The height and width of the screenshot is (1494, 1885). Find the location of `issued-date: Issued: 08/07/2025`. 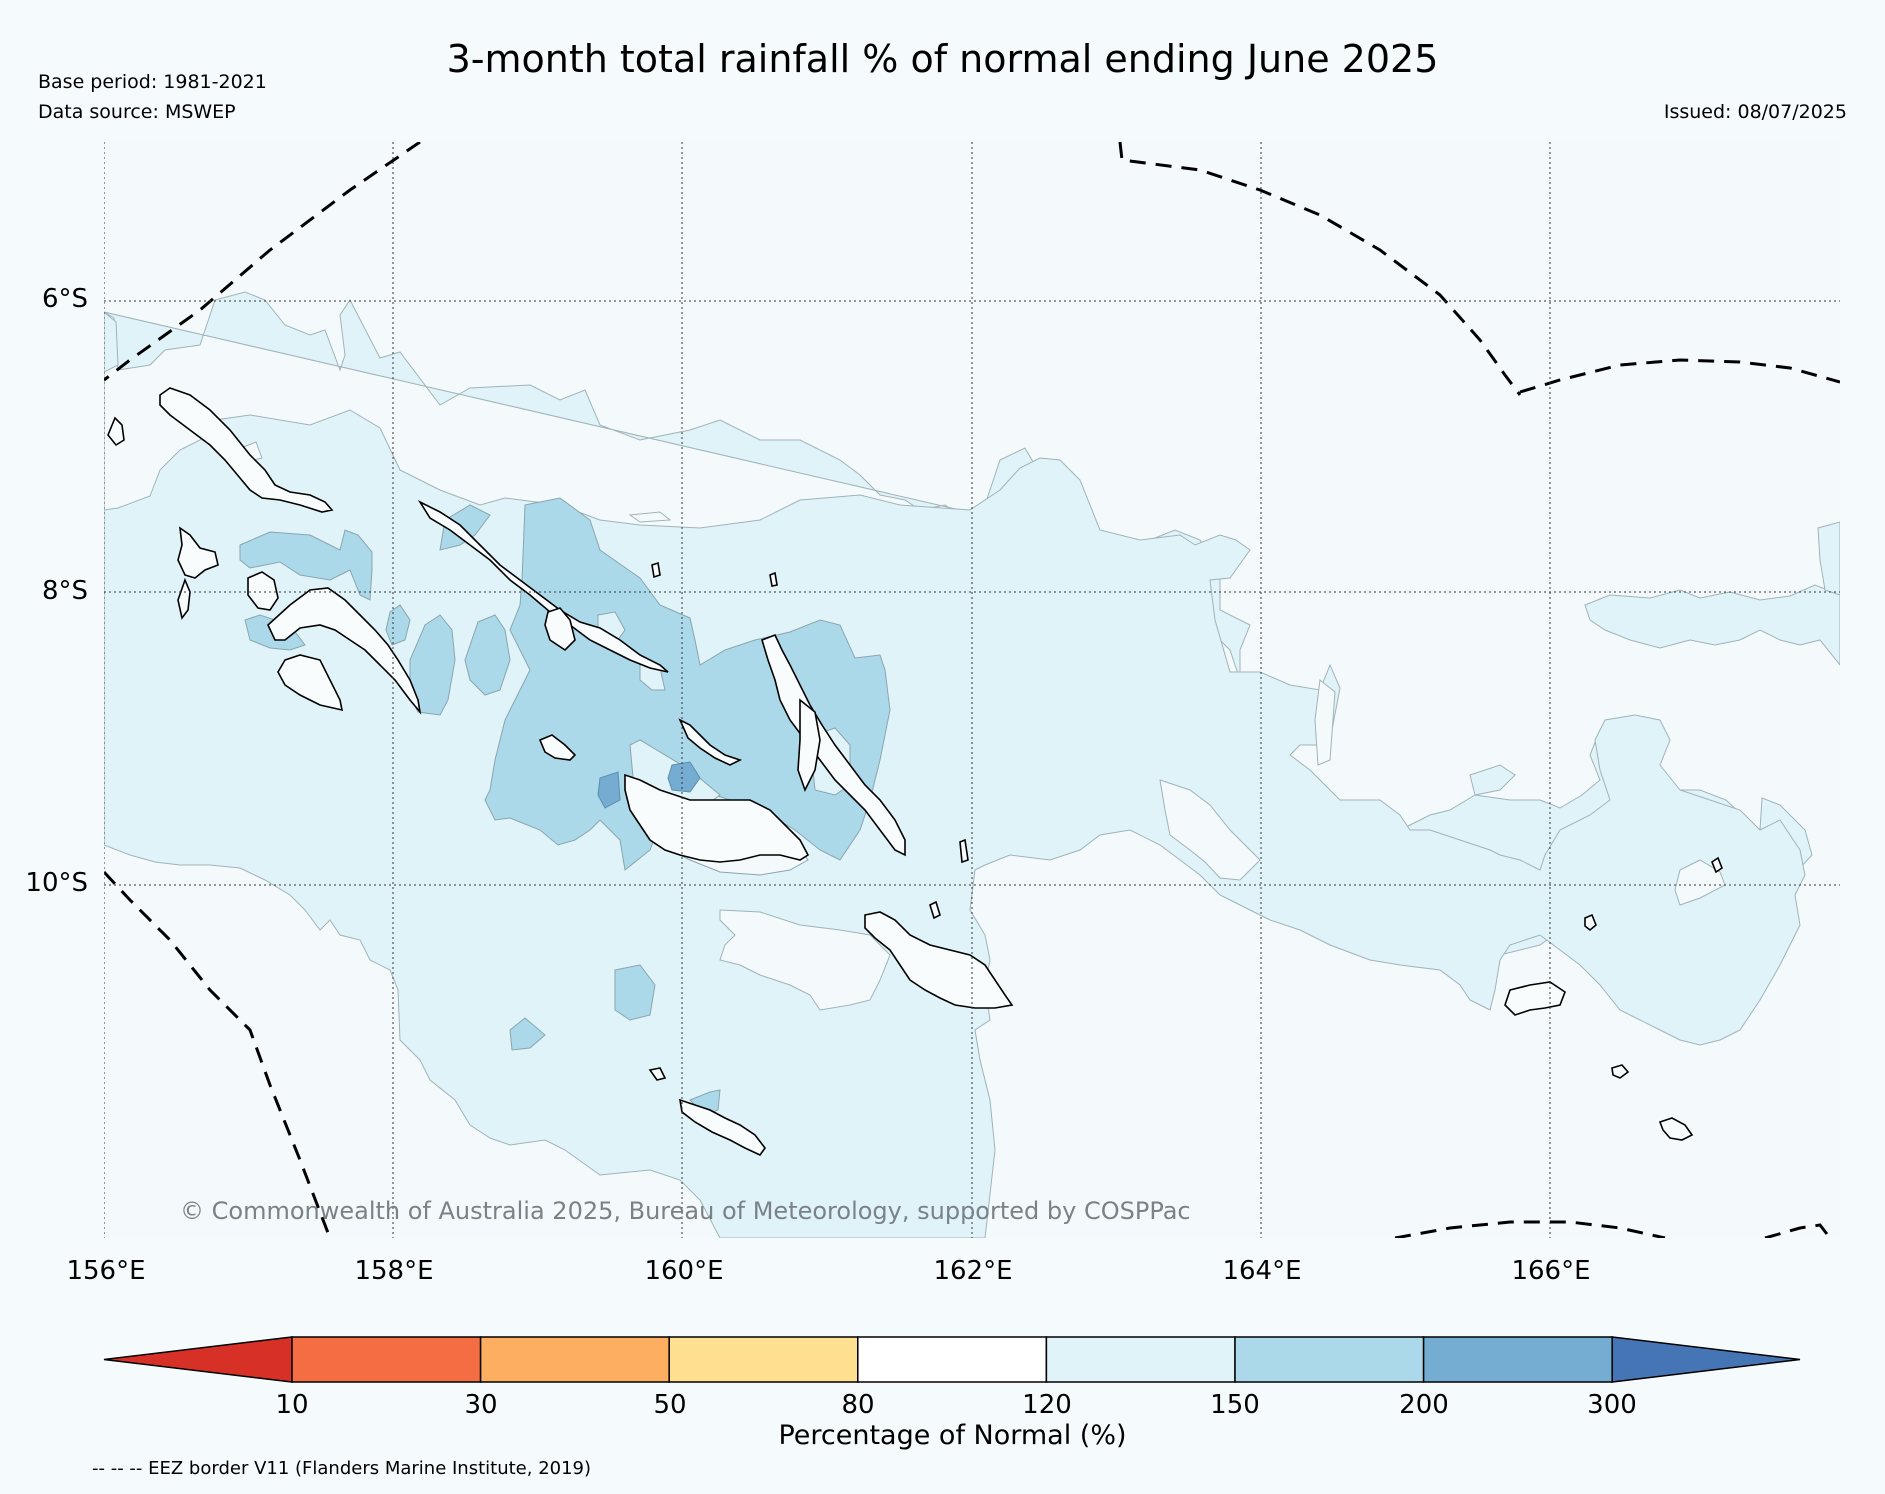

issued-date: Issued: 08/07/2025 is located at coordinates (1755, 112).